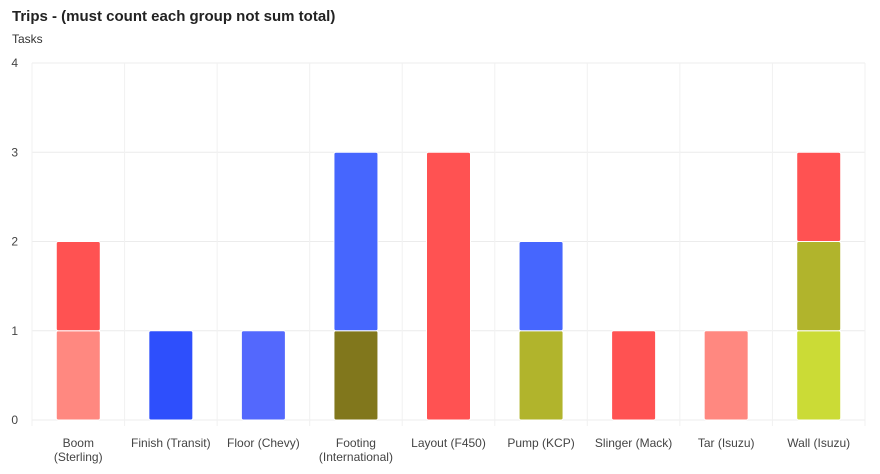 The height and width of the screenshot is (474, 880). What do you see at coordinates (171, 443) in the screenshot?
I see `x-tick-label: Finish (Transit)` at bounding box center [171, 443].